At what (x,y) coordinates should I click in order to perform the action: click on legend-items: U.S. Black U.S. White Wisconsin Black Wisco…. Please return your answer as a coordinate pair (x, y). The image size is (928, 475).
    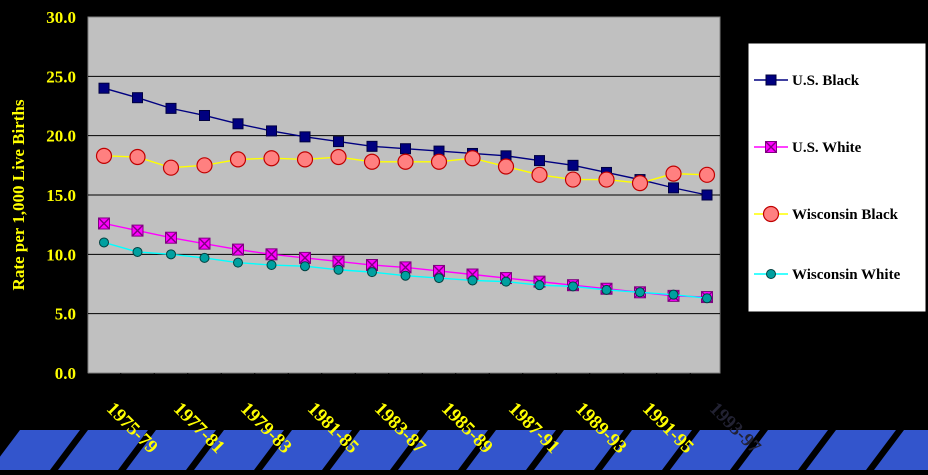
    Looking at the image, I should click on (827, 178).